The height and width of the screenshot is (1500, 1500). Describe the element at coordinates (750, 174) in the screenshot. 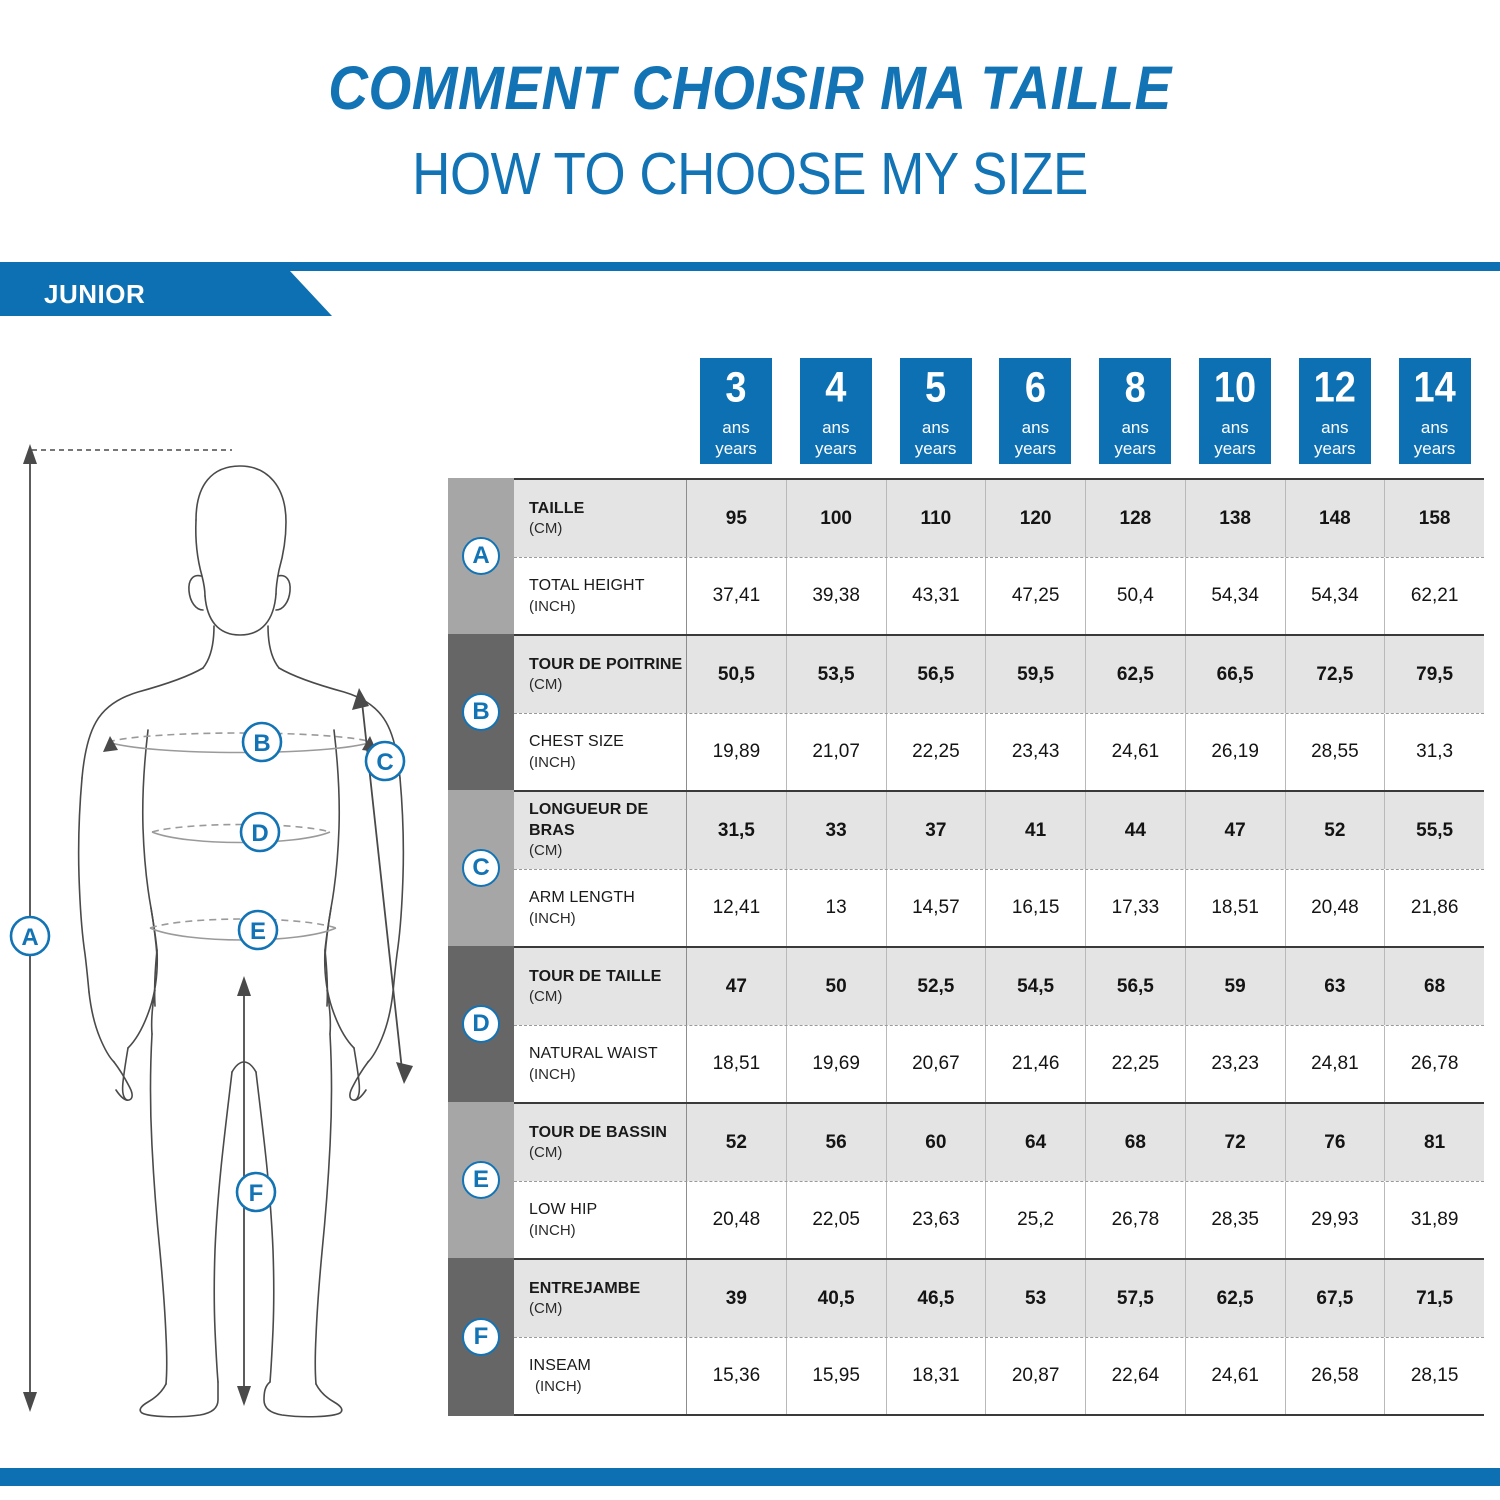

I see `page-title-english: HOW TO CHOOSE MY SIZE` at that location.